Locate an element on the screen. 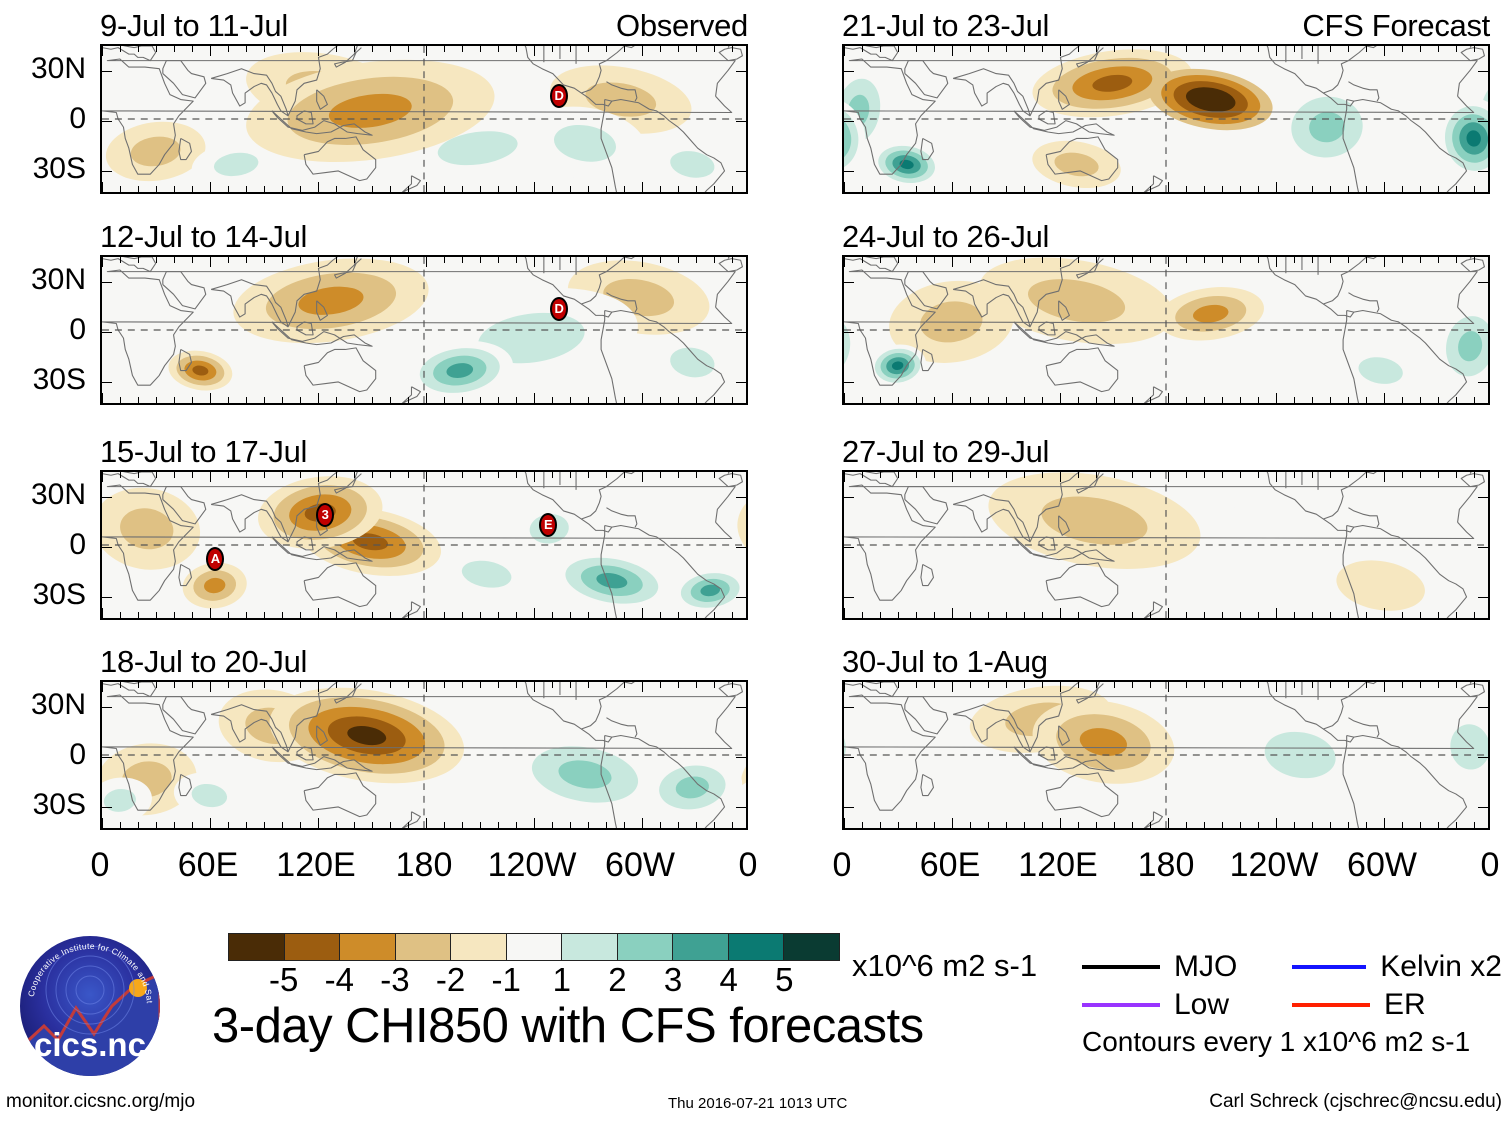  colorbar-tick--2: -2 is located at coordinates (450, 979).